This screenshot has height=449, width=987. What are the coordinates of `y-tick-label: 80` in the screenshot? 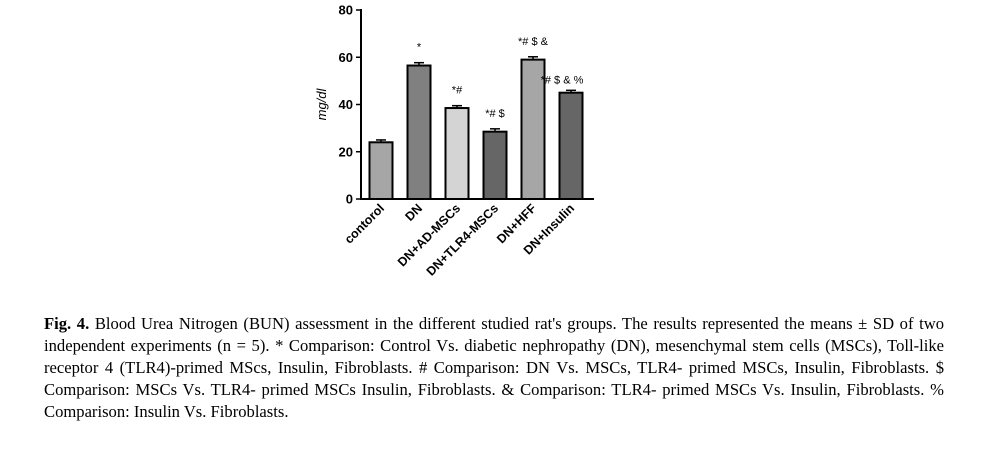 It's located at (346, 10).